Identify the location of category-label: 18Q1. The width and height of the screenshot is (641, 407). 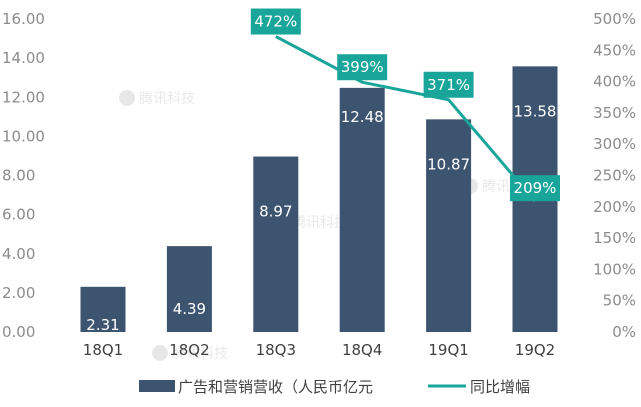
(103, 350).